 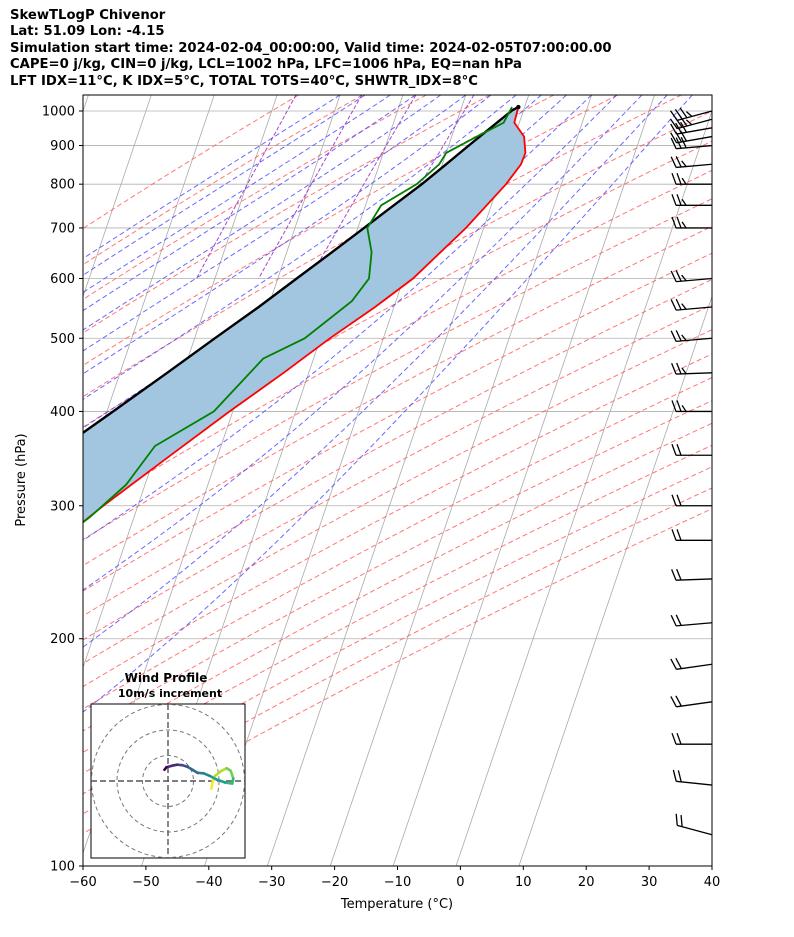 What do you see at coordinates (62, 867) in the screenshot?
I see `y-tick-label: 100` at bounding box center [62, 867].